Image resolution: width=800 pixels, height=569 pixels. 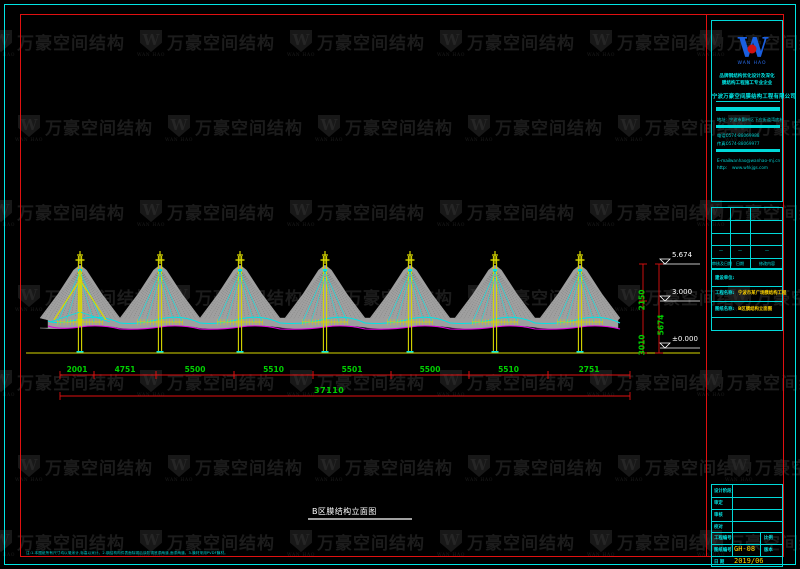 I want to click on project-field-value: 宁波市某广场膜结构工程, so click(x=762, y=294).